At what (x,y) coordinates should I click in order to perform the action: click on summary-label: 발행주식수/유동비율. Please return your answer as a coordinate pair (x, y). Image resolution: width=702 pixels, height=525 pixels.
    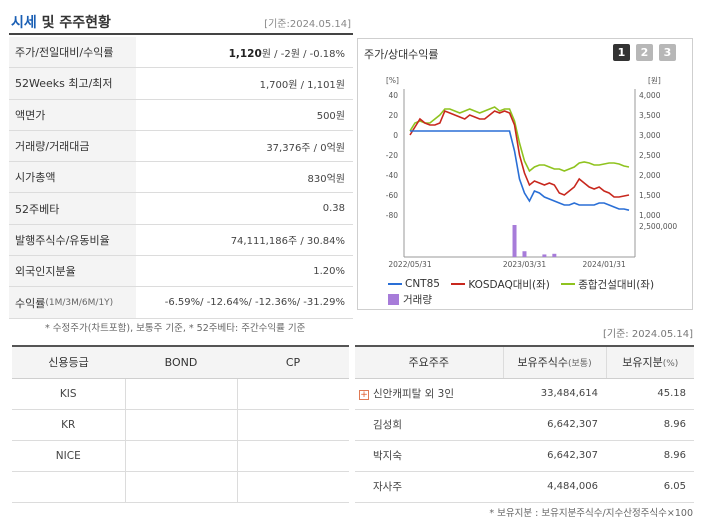
    Looking at the image, I should click on (72, 240).